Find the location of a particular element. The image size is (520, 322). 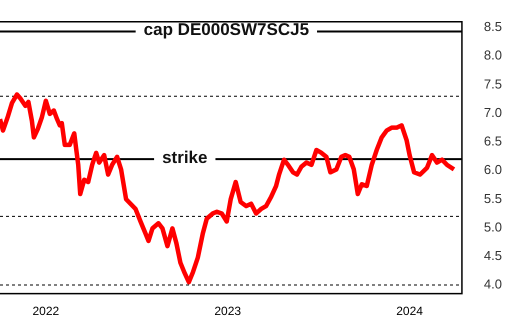

y-tick-label: 7.5 is located at coordinates (493, 84).